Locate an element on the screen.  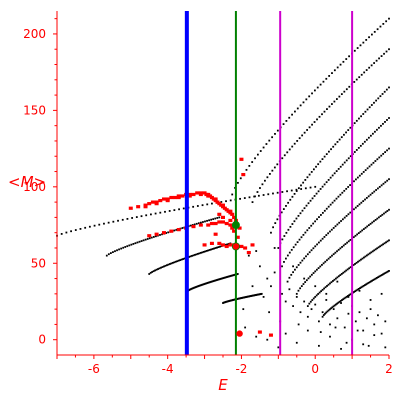
x-tick-label: 0 is located at coordinates (315, 369).